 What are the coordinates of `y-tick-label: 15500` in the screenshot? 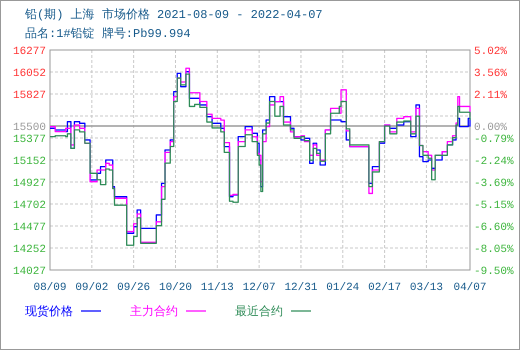 It's located at (29, 128).